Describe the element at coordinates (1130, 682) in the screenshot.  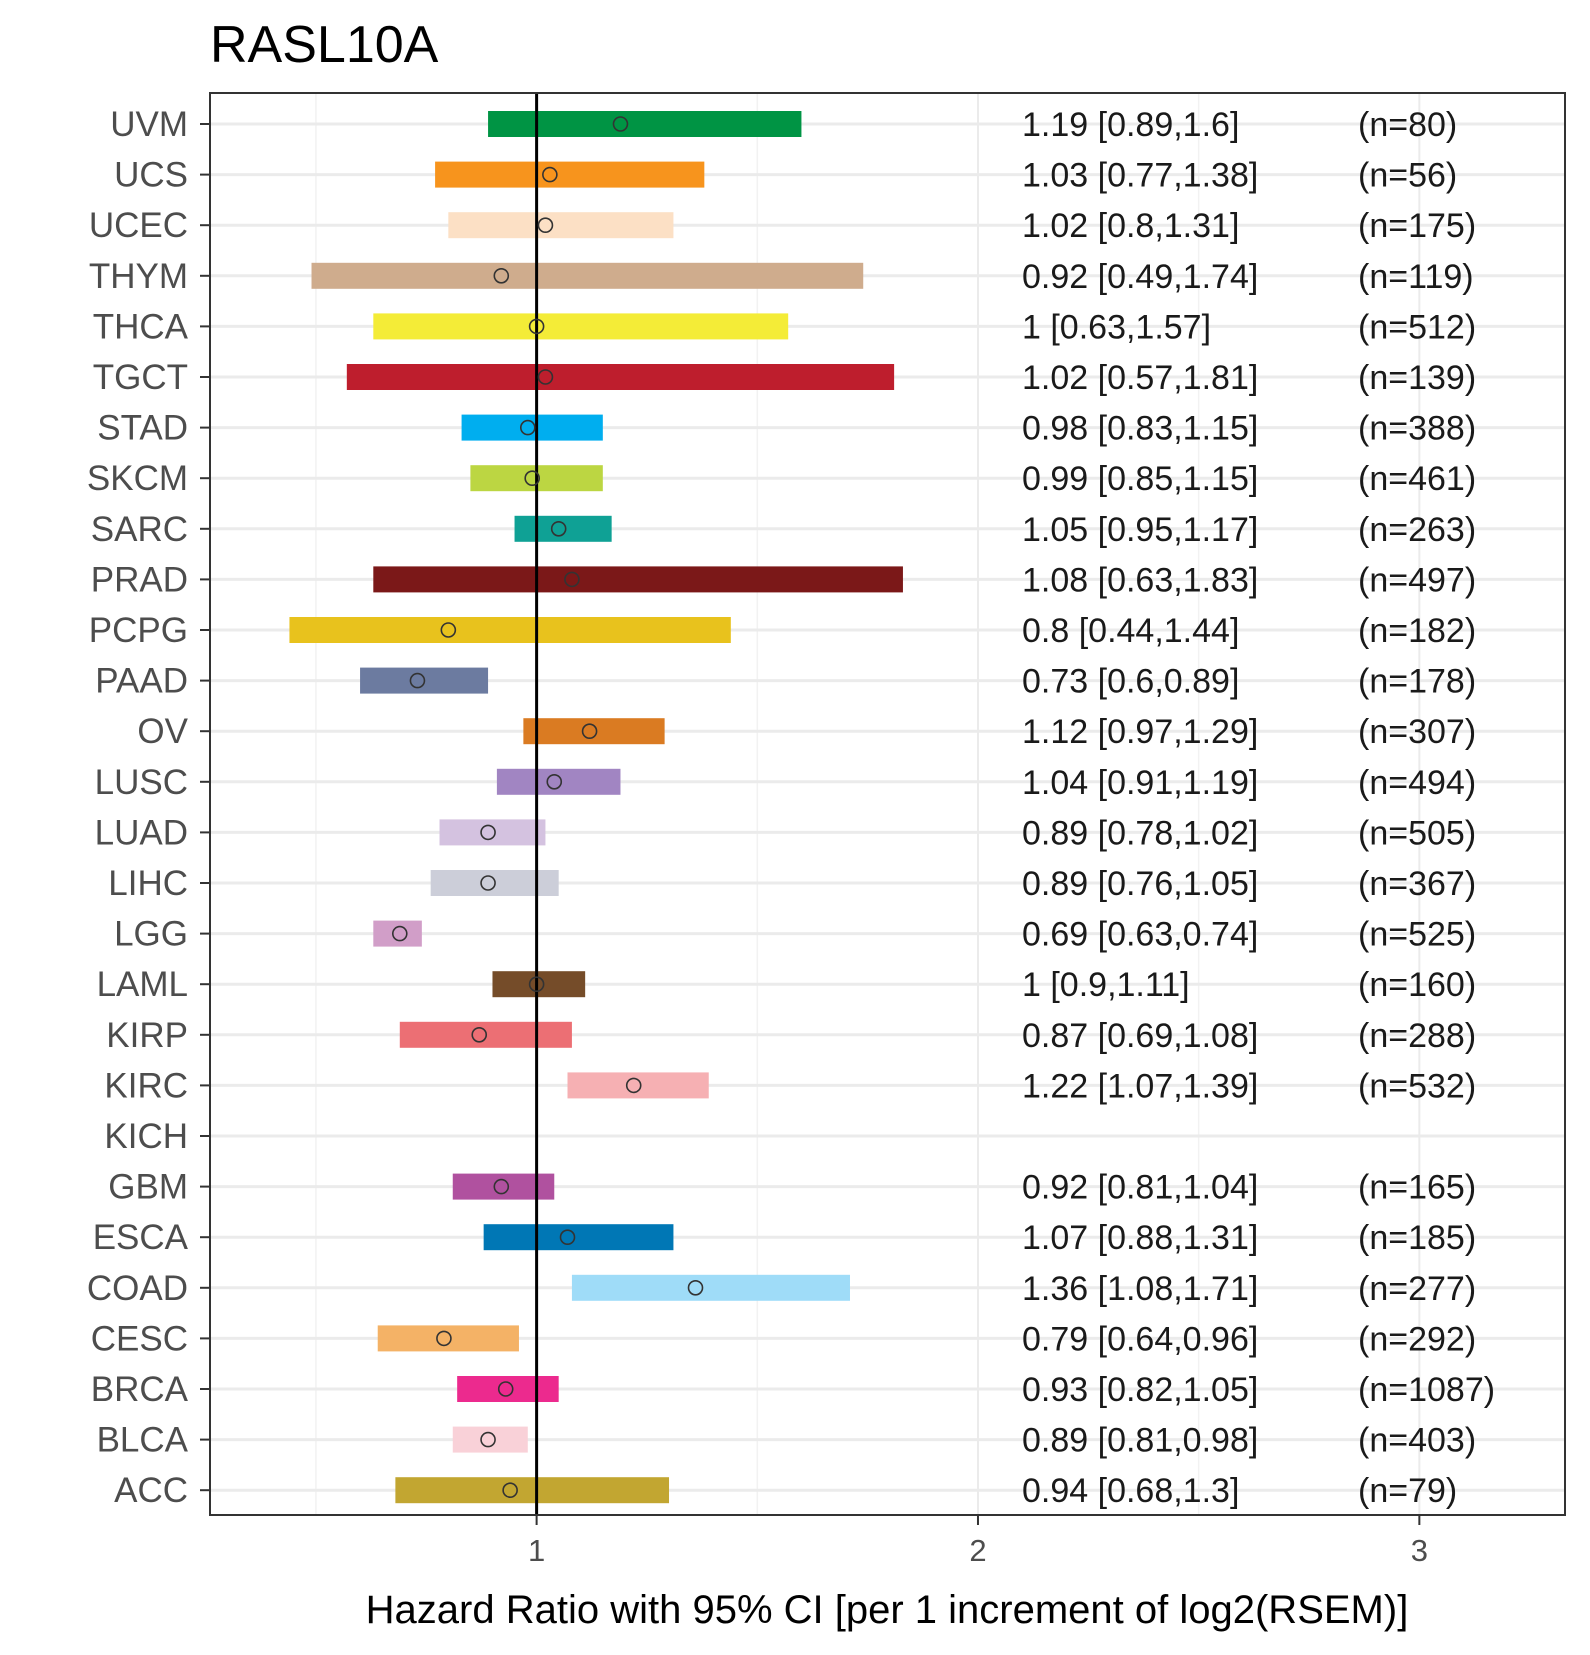
I see `hr-ci-text-paad: 0.73 [0.6,0.89]` at that location.